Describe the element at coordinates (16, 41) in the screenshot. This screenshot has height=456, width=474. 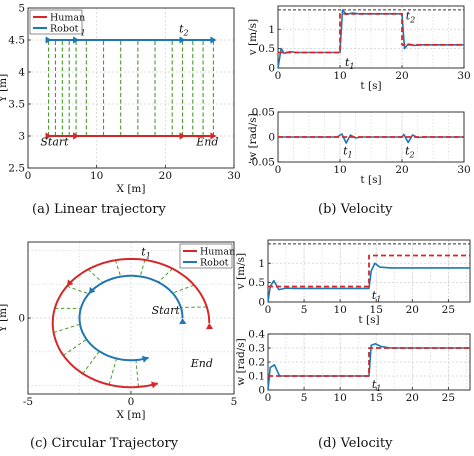
I see `y-tick-label: 4.5` at that location.